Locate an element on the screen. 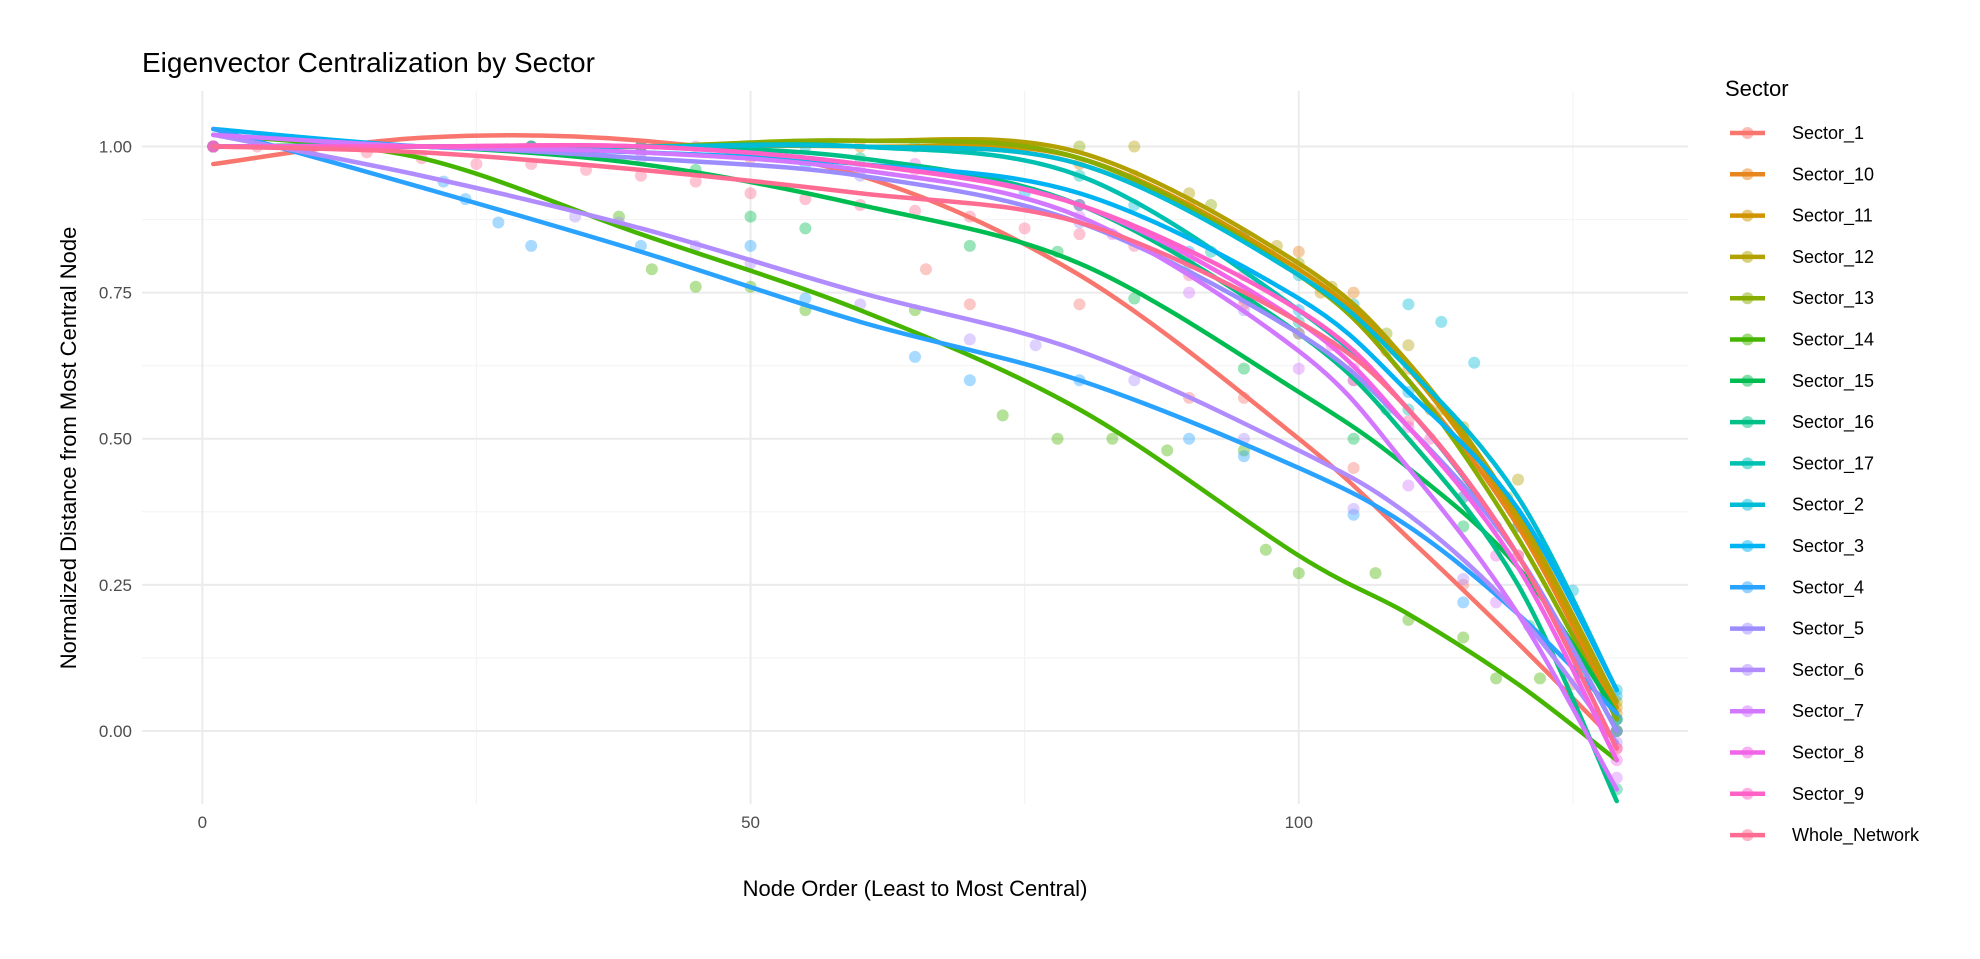  legend-label: Sector_10 is located at coordinates (1833, 174).